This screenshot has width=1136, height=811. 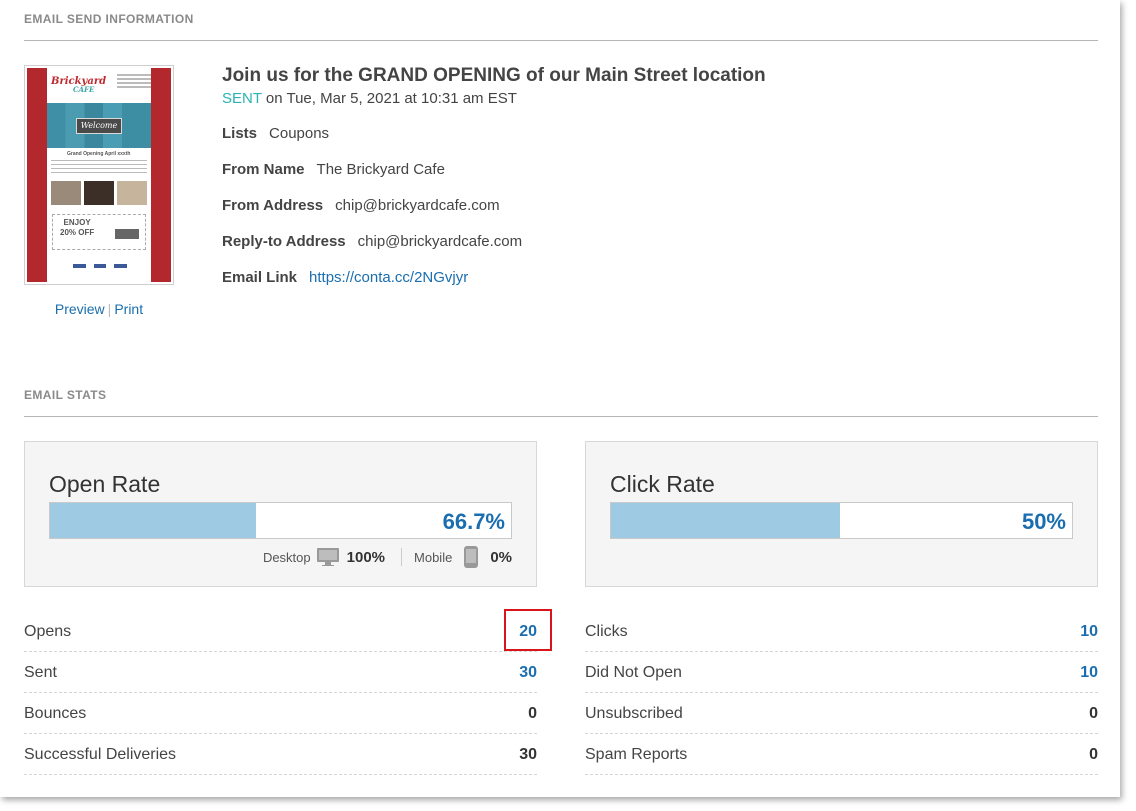 I want to click on mobile-value: 0%, so click(x=501, y=557).